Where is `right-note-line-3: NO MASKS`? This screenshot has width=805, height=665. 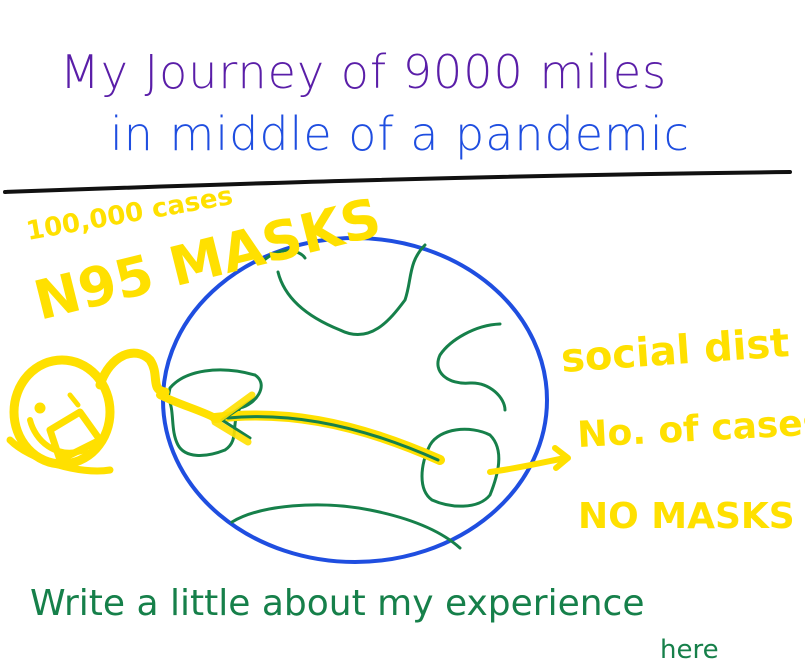 right-note-line-3: NO MASKS is located at coordinates (686, 516).